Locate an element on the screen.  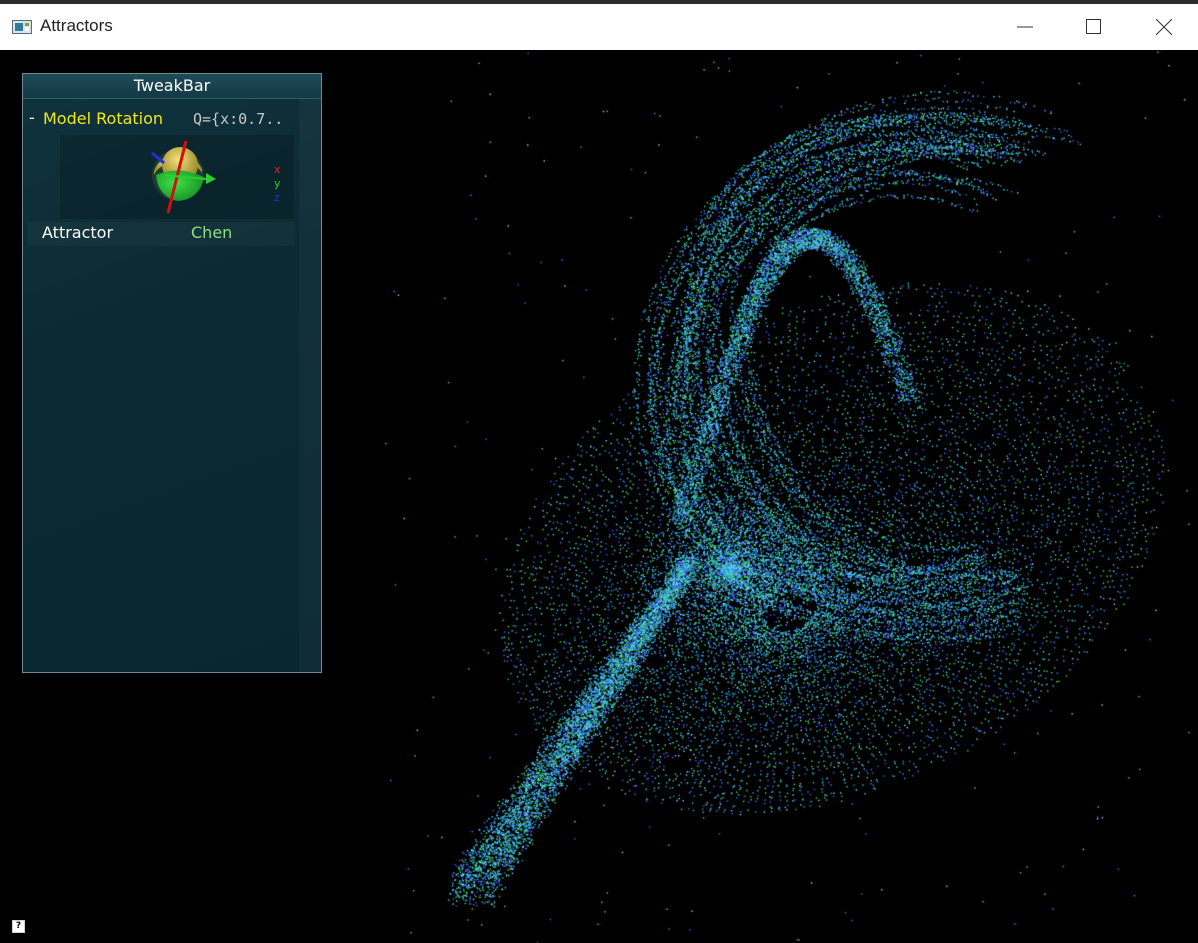
axis-x-label: x is located at coordinates (277, 169).